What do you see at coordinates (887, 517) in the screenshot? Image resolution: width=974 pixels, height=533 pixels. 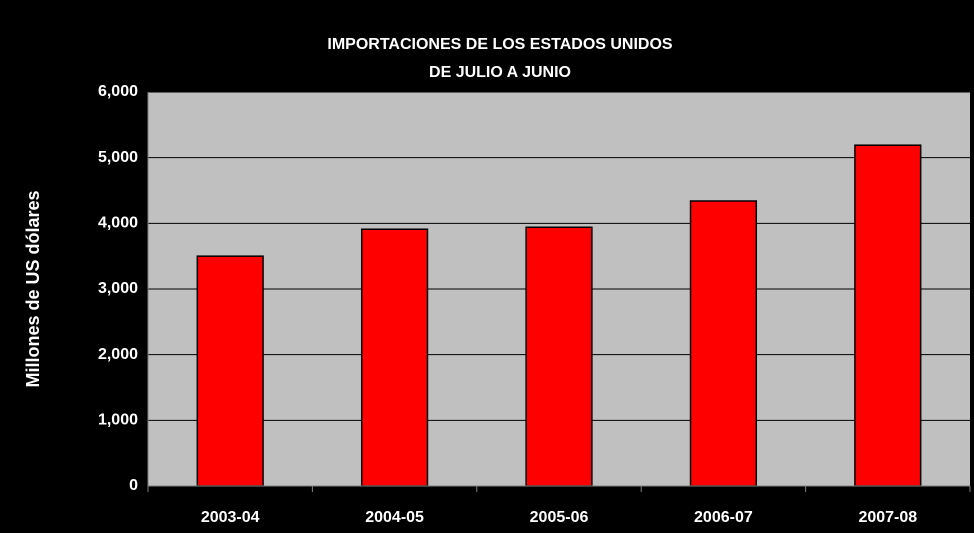 I see `x-tick-label: 2007-08` at bounding box center [887, 517].